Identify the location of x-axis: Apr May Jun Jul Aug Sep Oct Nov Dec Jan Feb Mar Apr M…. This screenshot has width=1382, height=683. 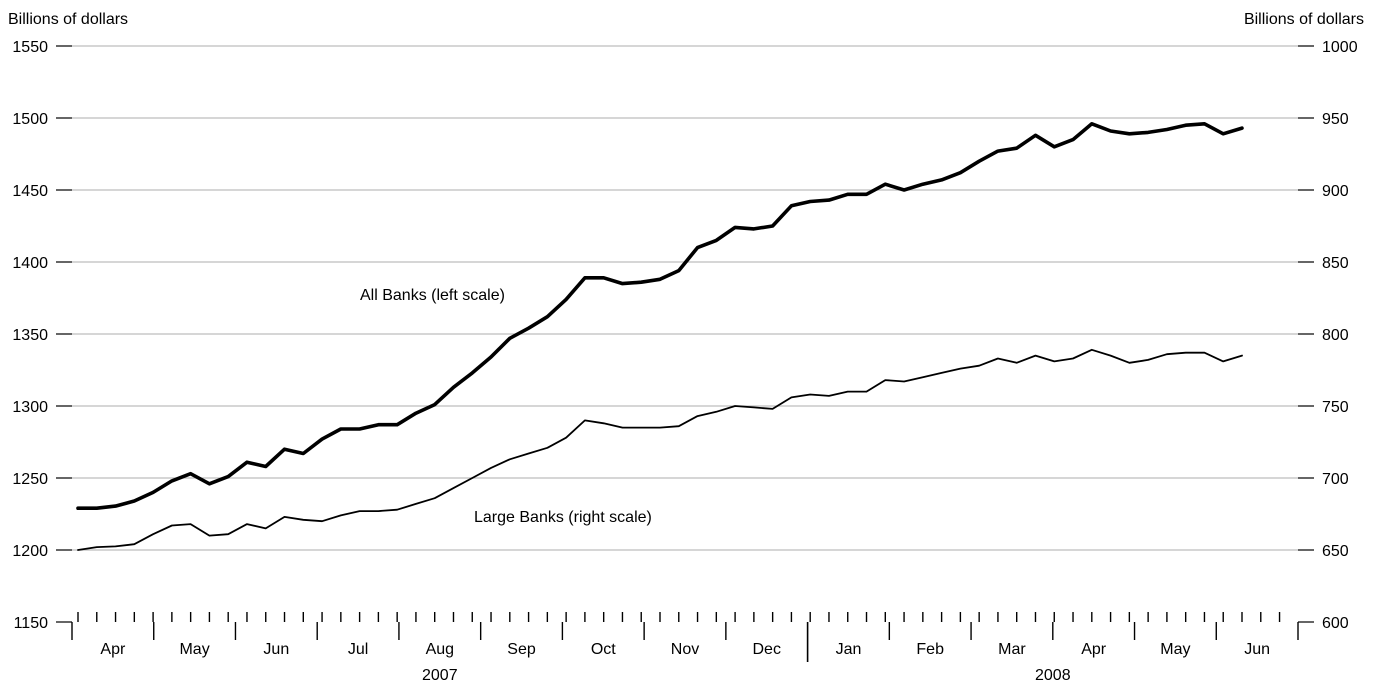
(685, 647).